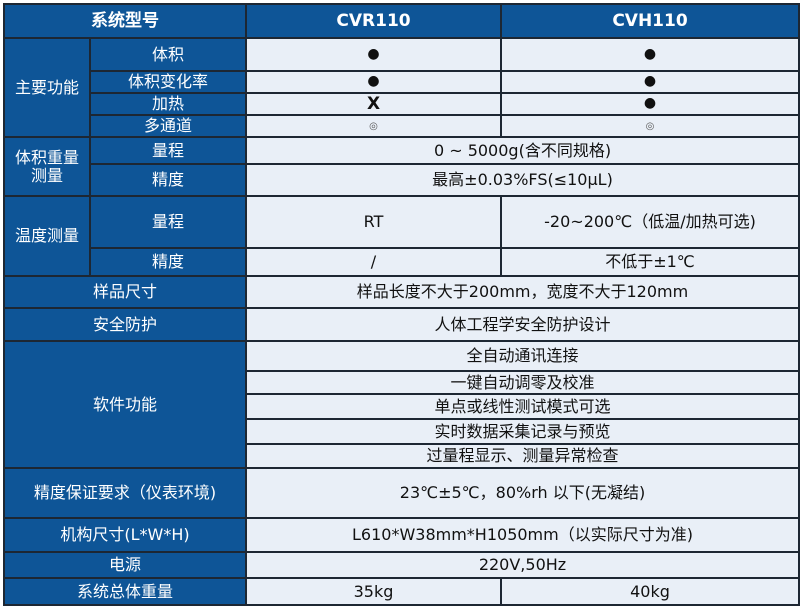 The height and width of the screenshot is (606, 800). I want to click on cell-value: 最高±0.03%FS(≤10μL), so click(522, 180).